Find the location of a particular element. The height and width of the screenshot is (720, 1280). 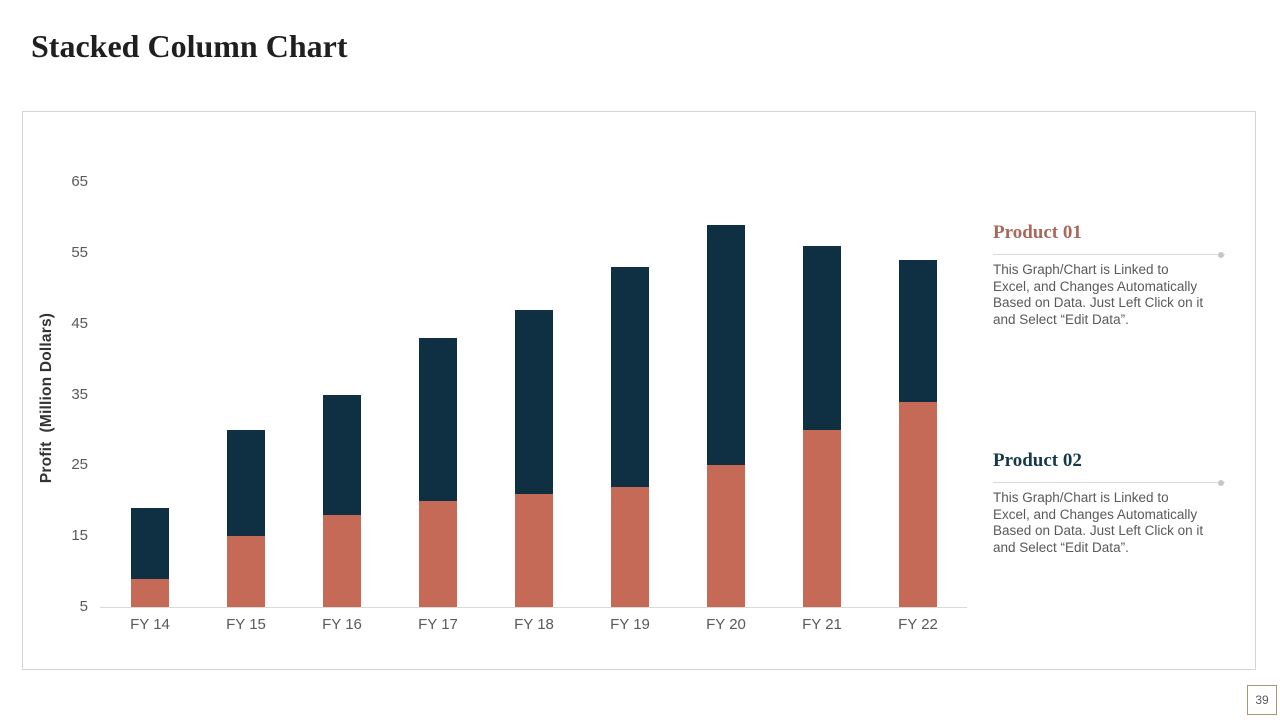

x-tick-label: FY 17 is located at coordinates (438, 624).